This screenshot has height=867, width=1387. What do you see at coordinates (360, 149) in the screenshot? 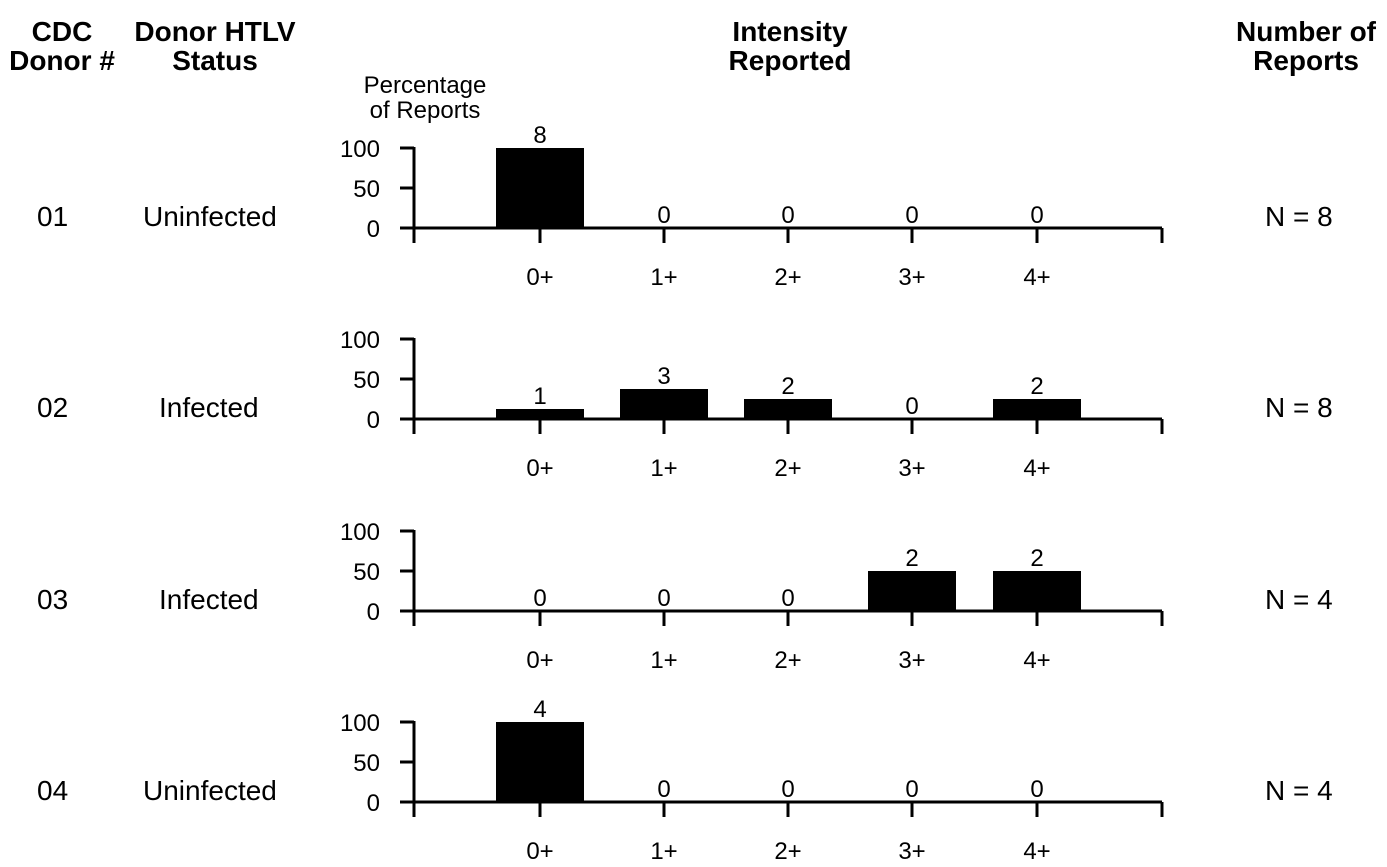
I see `chart-1-y-tick-label-100: 100` at bounding box center [360, 149].